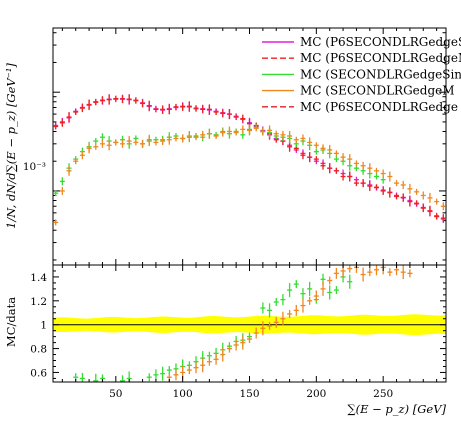  Describe the element at coordinates (34, 167) in the screenshot. I see `main-y-tick-label: 10⁻³` at that location.